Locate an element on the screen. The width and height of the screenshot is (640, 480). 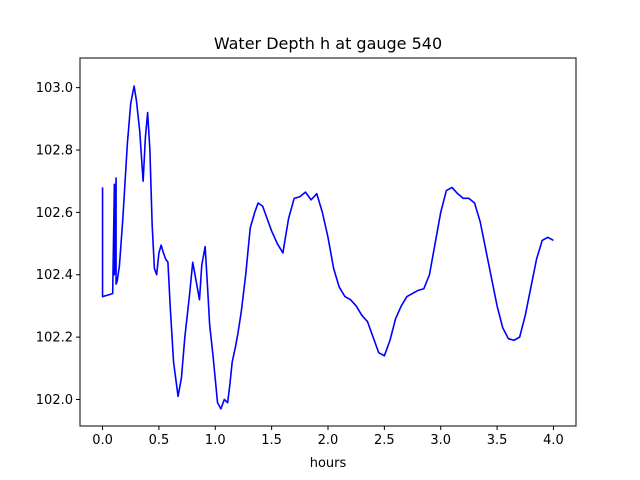
x-tick-label: 2.0 is located at coordinates (328, 440).